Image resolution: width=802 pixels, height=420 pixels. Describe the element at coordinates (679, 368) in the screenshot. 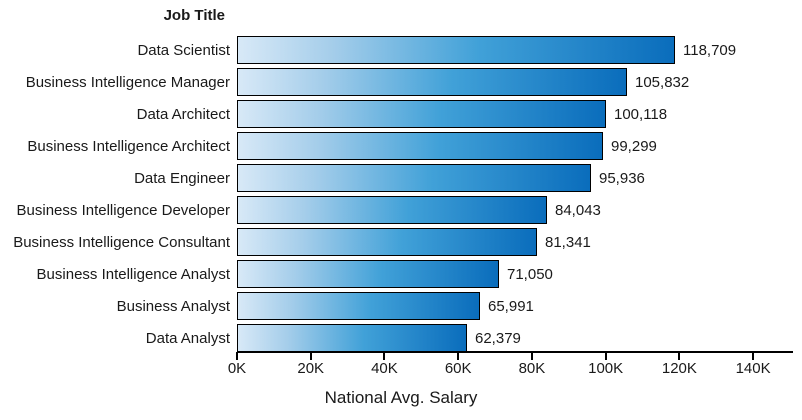

I see `tick-label: 120K` at that location.